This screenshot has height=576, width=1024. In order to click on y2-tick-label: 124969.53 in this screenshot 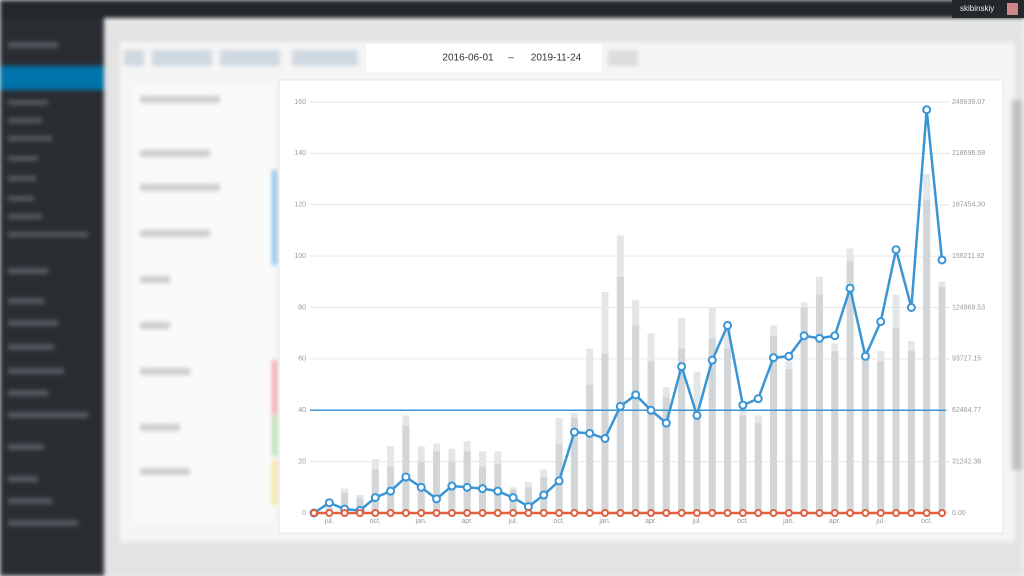, I will do `click(968, 307)`.